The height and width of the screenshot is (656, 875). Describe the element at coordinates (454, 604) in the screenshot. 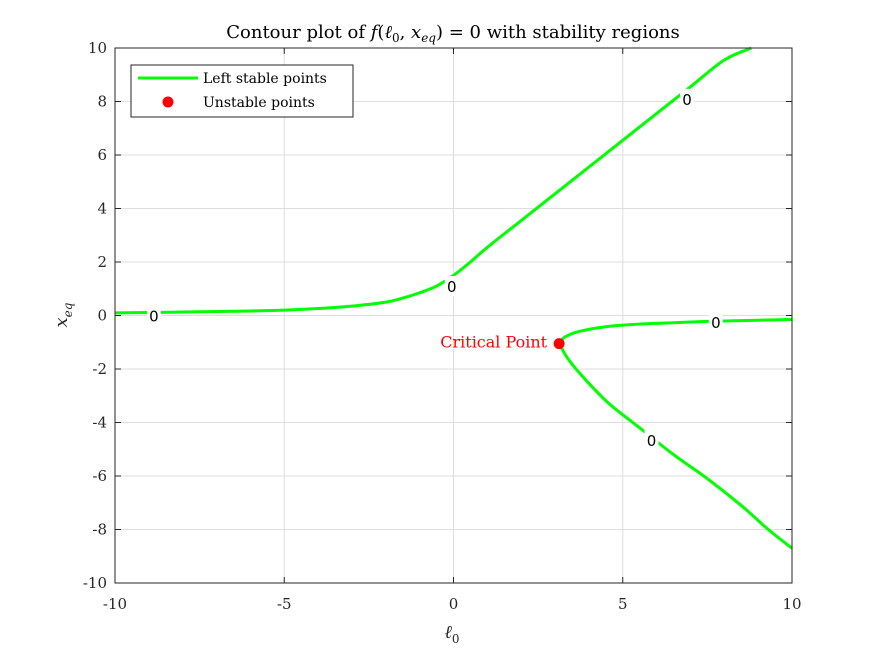

I see `x-tick-label: 0` at that location.